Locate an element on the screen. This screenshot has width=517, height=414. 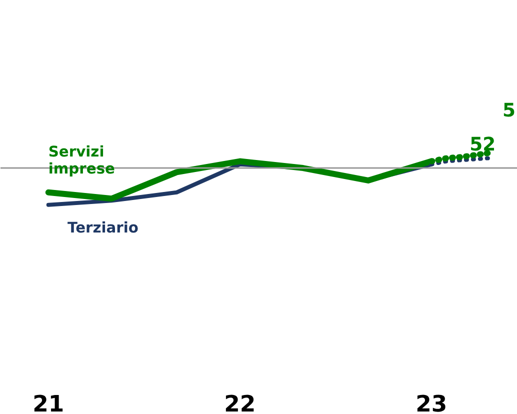
annotation: 52 is located at coordinates (483, 145).